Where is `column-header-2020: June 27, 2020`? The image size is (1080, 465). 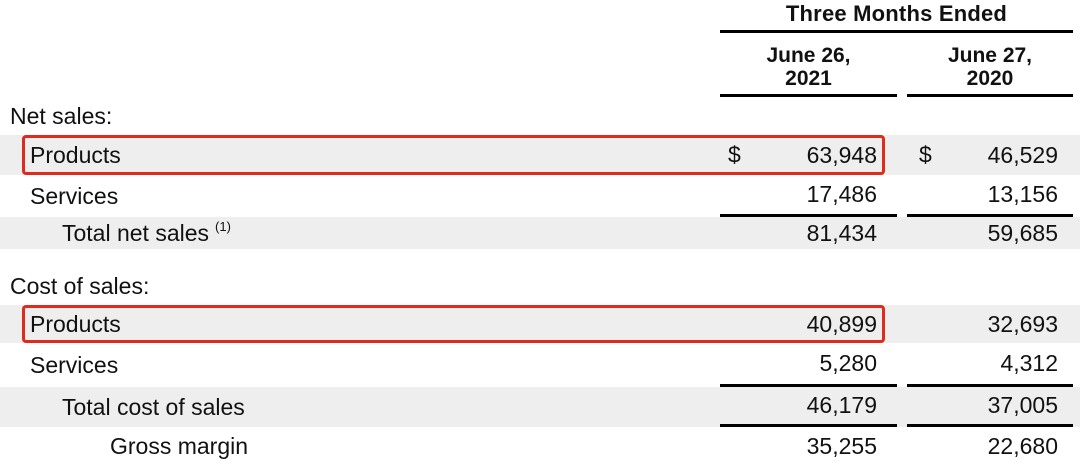 column-header-2020: June 27, 2020 is located at coordinates (990, 65).